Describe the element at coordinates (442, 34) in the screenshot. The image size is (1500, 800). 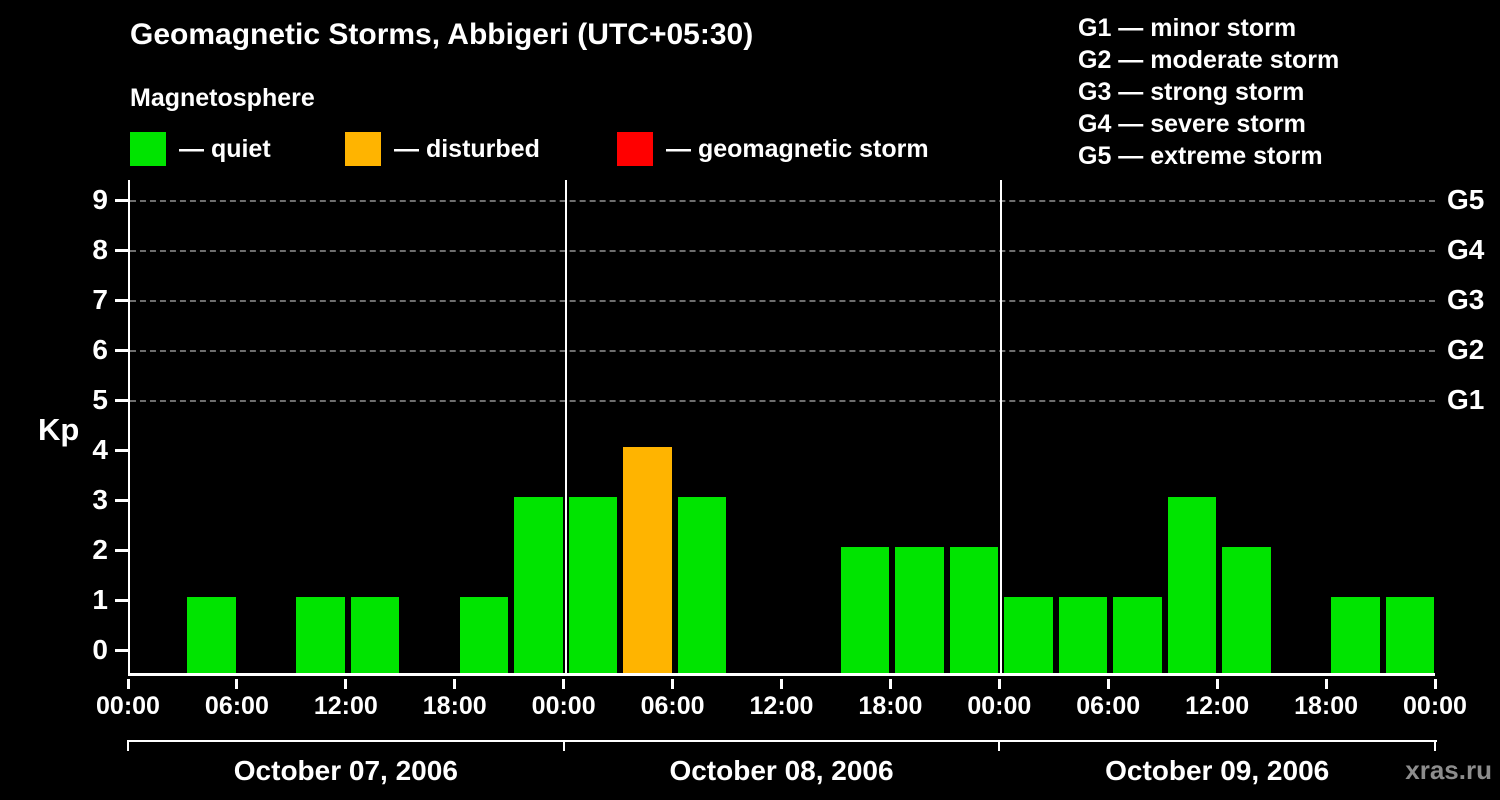
I see `page-title: Geomagnetic Storms, Abbigeri (UTC+05:30)` at that location.